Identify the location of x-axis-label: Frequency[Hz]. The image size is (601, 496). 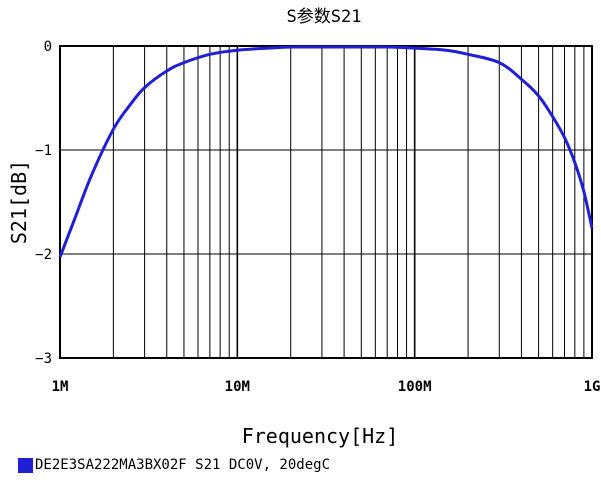
(320, 436).